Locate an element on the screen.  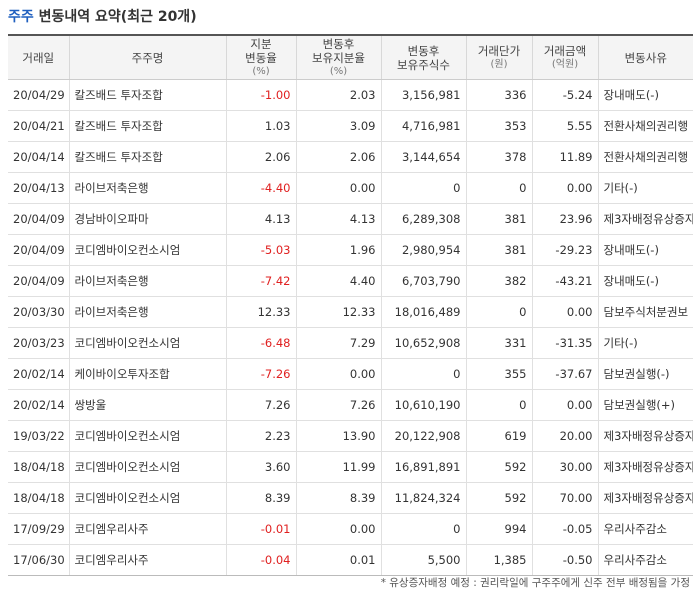
cell-price: 355 is located at coordinates (498, 374).